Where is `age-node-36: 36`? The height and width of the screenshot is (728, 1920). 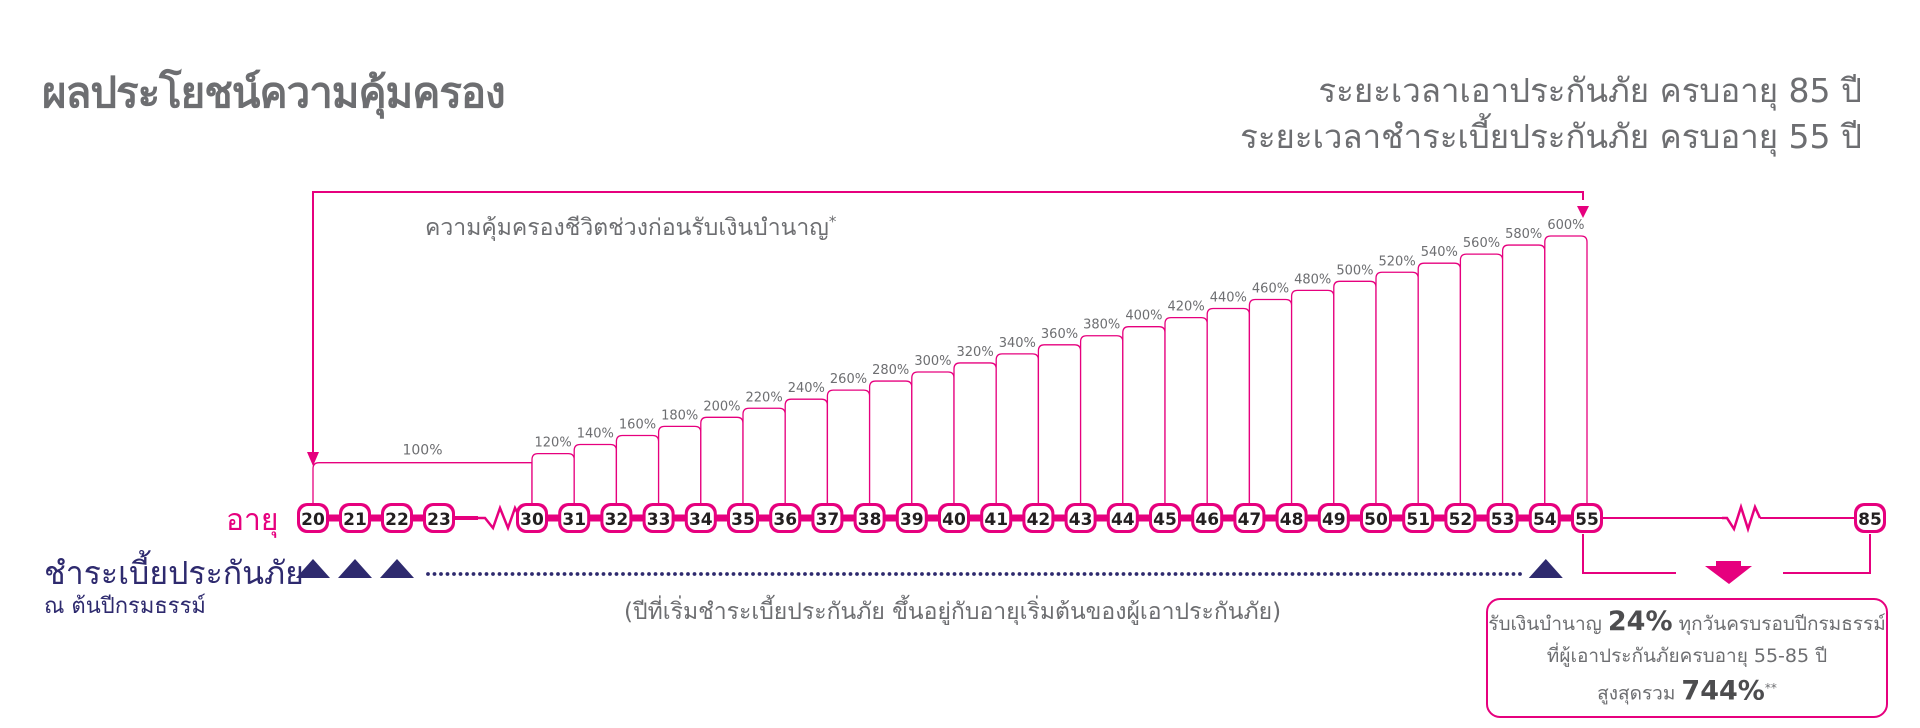 age-node-36: 36 is located at coordinates (785, 518).